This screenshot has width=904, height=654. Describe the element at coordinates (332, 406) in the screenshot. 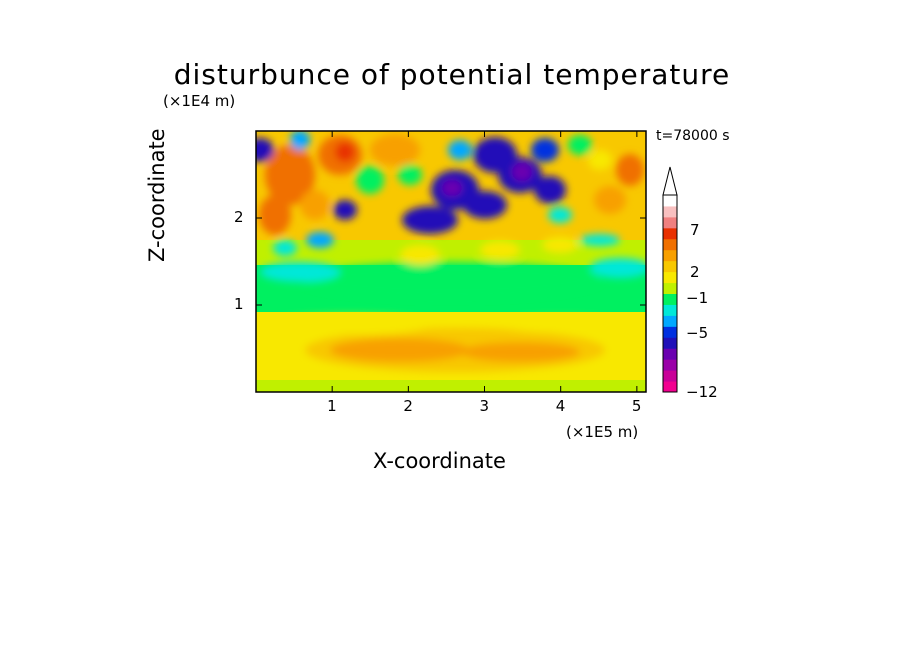

I see `x-tick-label: 1` at that location.